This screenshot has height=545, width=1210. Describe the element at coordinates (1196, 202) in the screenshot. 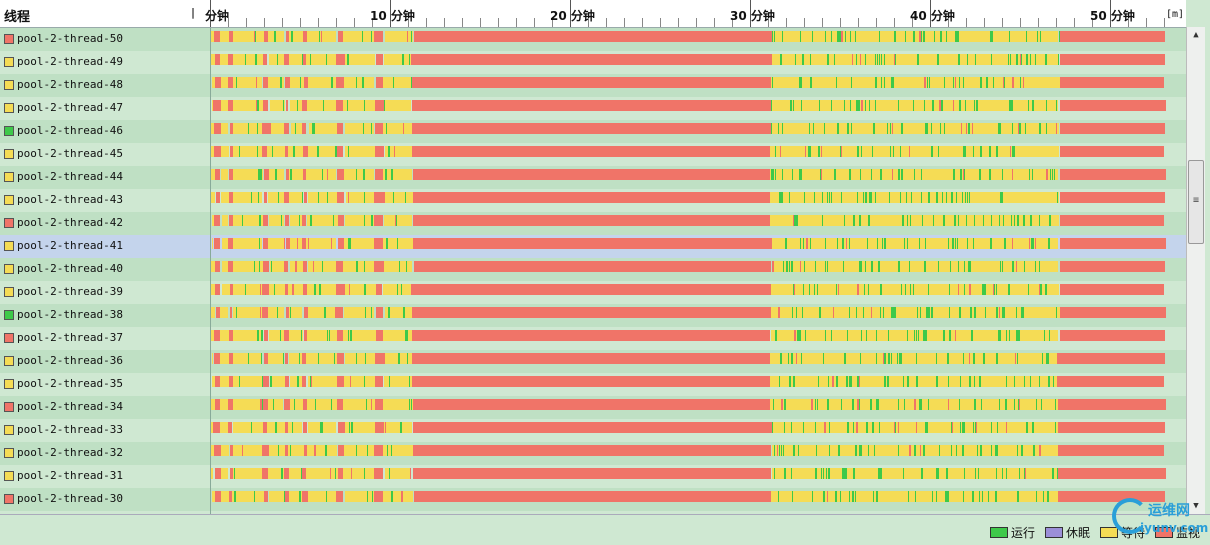

I see `scrollbar-thumb: ≡` at that location.